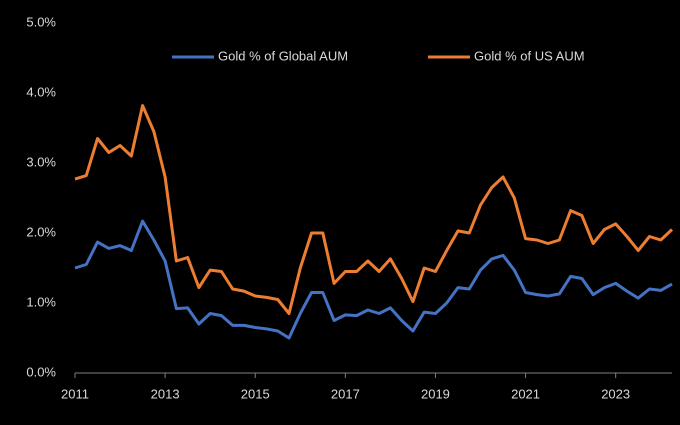  I want to click on legend-label: Gold % of US AUM, so click(529, 55).